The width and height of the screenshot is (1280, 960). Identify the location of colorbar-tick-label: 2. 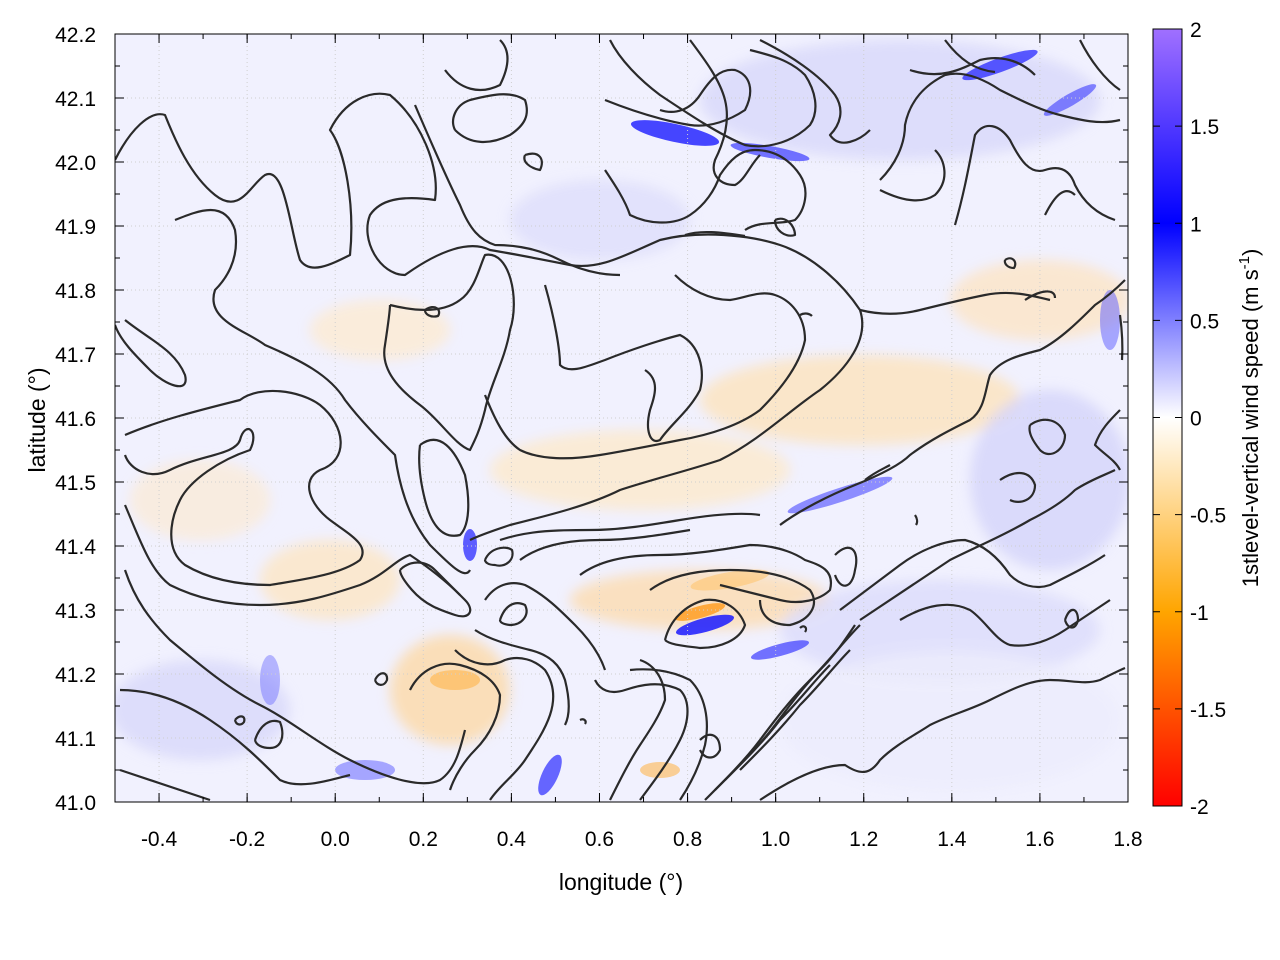
(1196, 30).